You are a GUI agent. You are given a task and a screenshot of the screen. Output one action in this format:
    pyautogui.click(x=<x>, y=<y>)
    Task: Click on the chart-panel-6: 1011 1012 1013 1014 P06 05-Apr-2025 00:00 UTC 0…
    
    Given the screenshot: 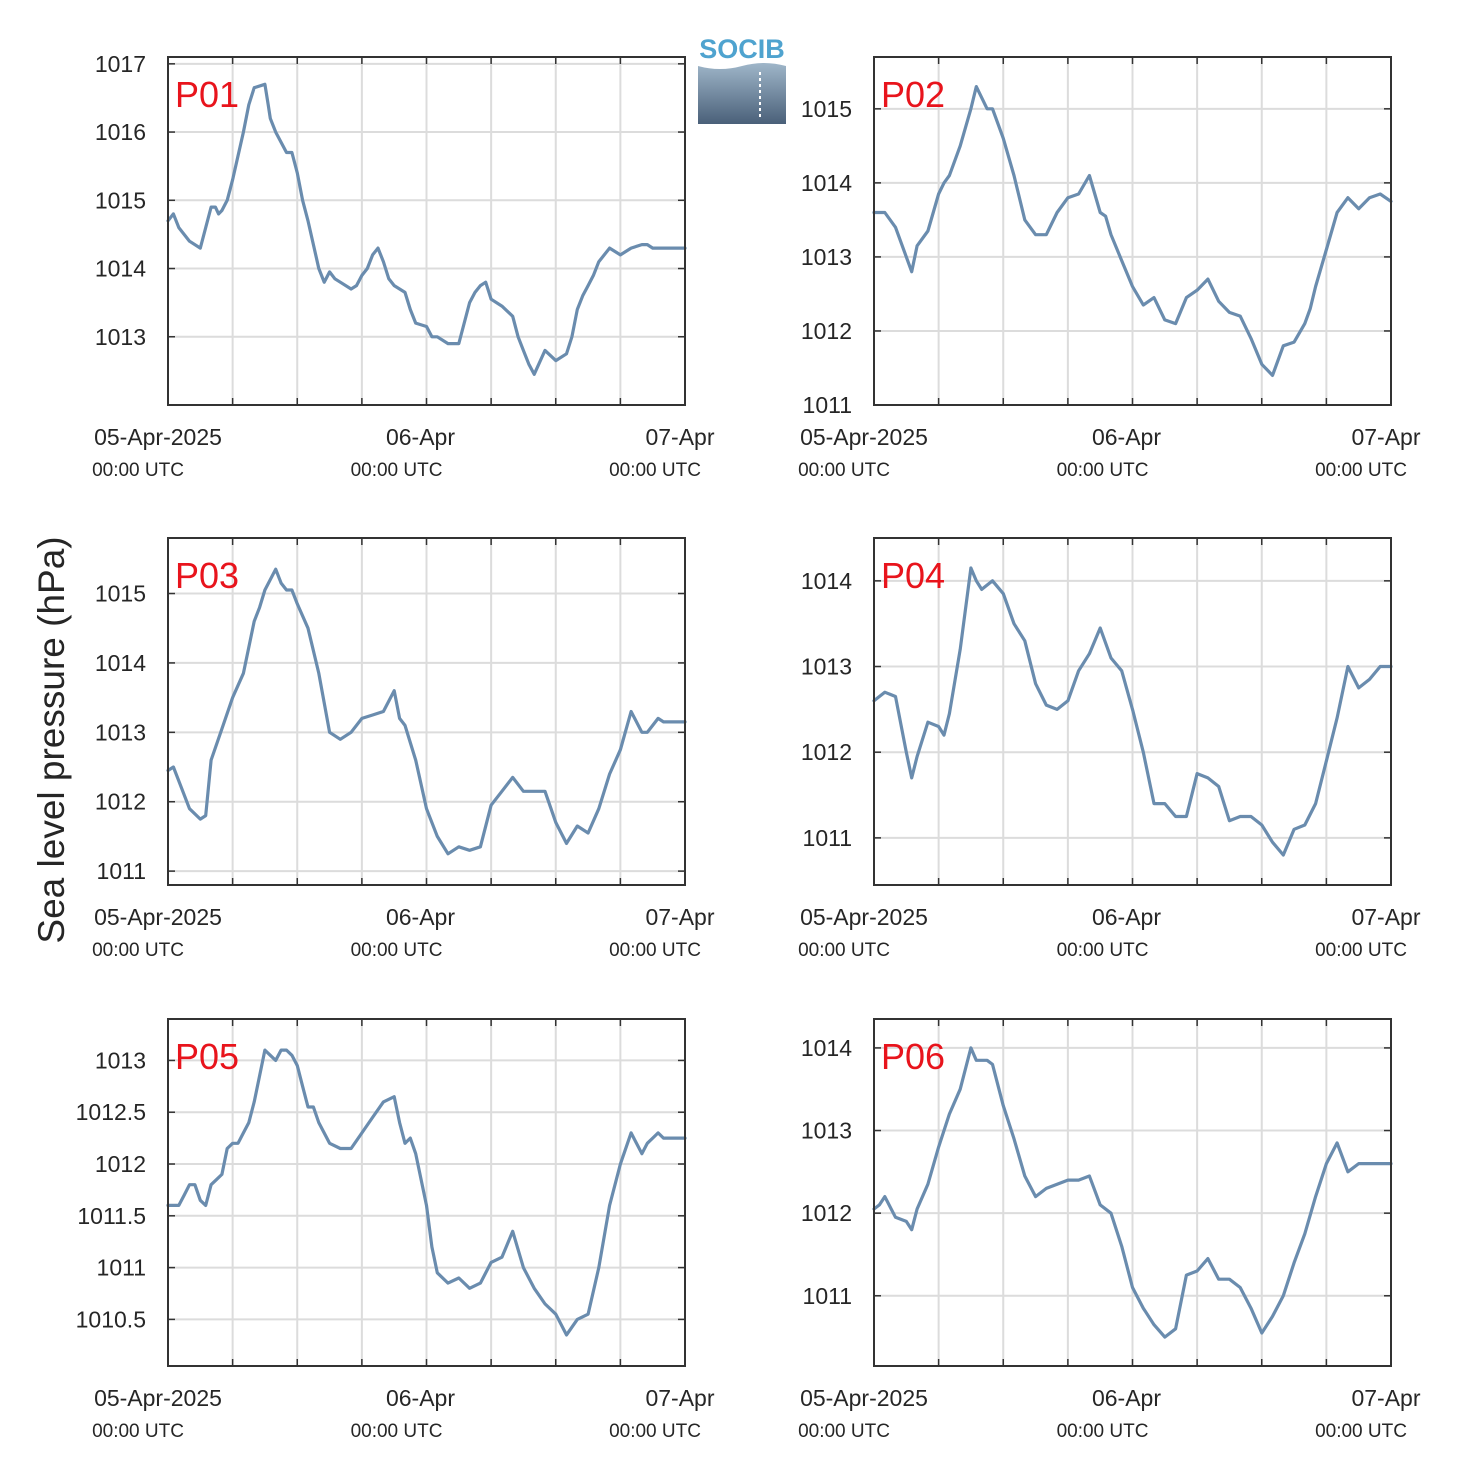 What is the action you would take?
    pyautogui.click(x=1109, y=1230)
    